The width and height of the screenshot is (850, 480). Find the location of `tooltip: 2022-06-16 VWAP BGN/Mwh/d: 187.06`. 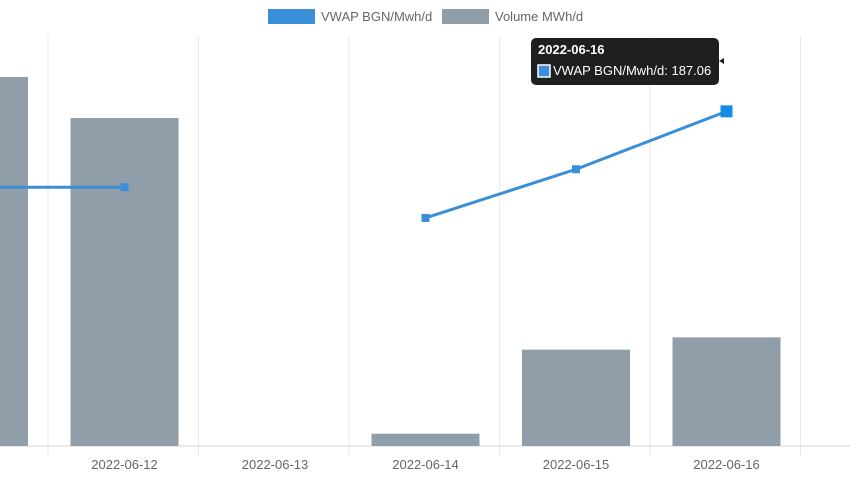

tooltip: 2022-06-16 VWAP BGN/Mwh/d: 187.06 is located at coordinates (627, 61).